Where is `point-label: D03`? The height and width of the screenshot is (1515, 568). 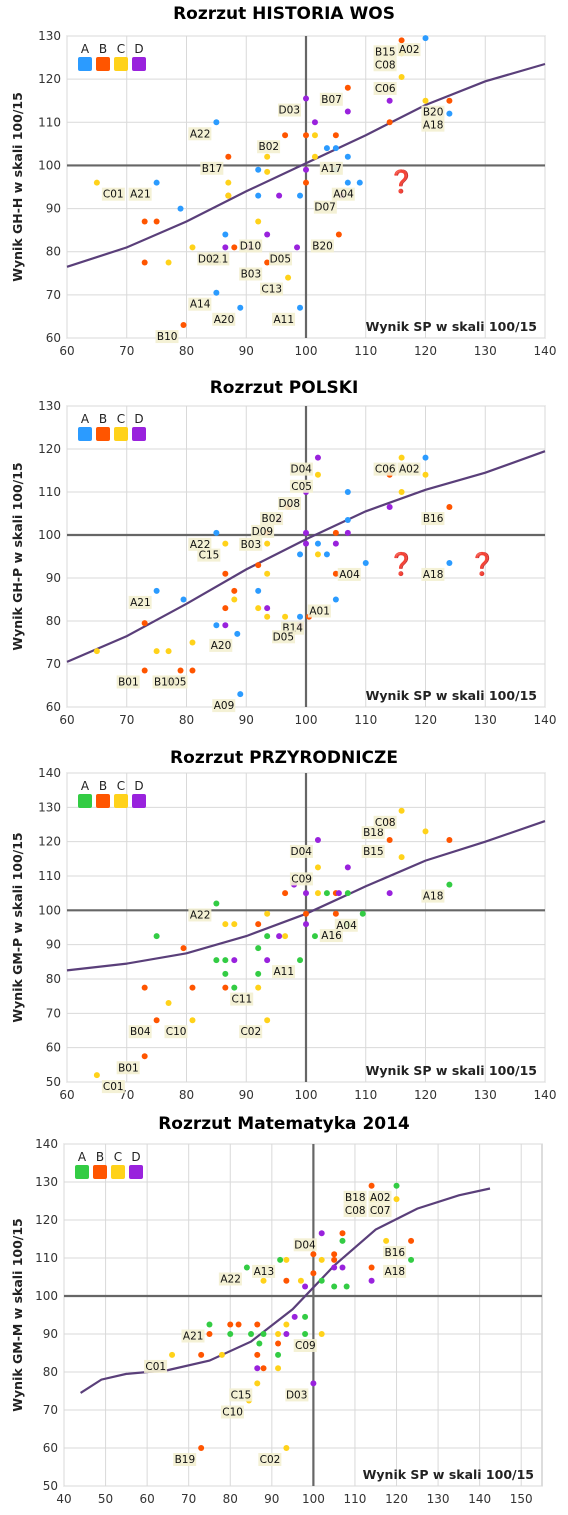 point-label: D03 is located at coordinates (289, 110).